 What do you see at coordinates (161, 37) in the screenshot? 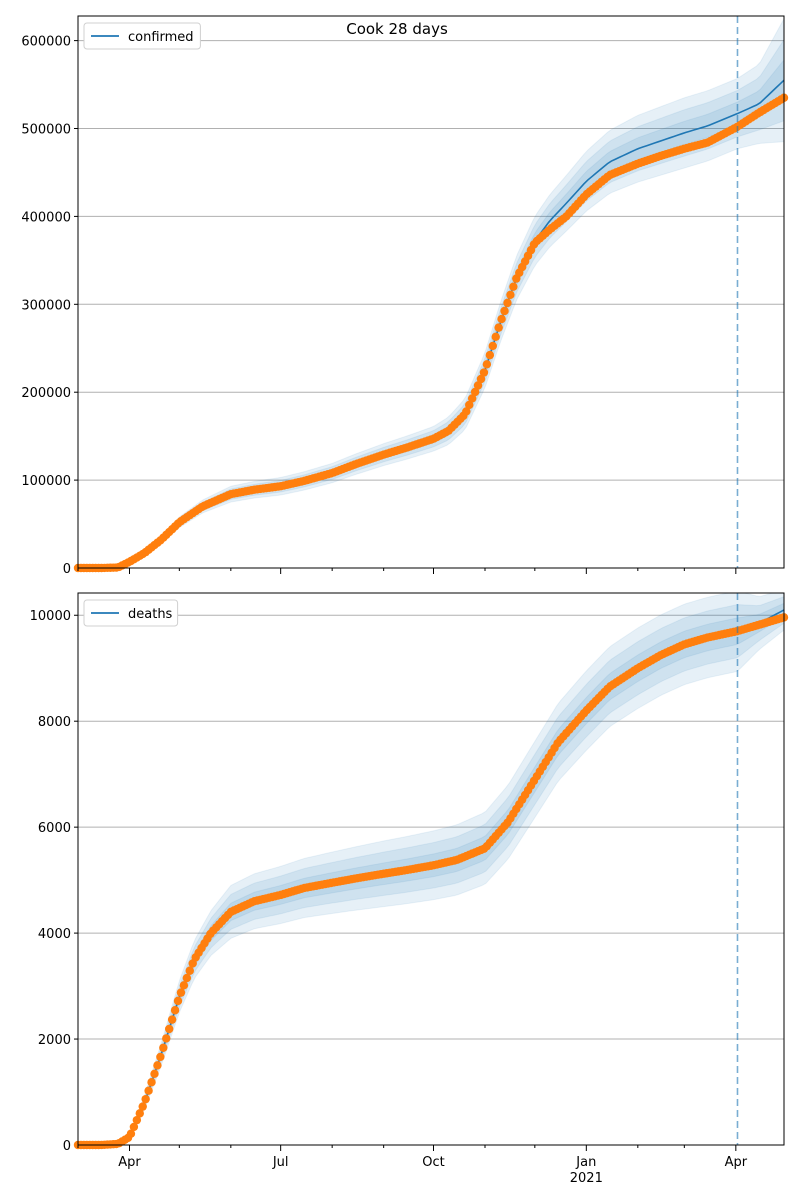
I see `legend-label: confirmed` at bounding box center [161, 37].